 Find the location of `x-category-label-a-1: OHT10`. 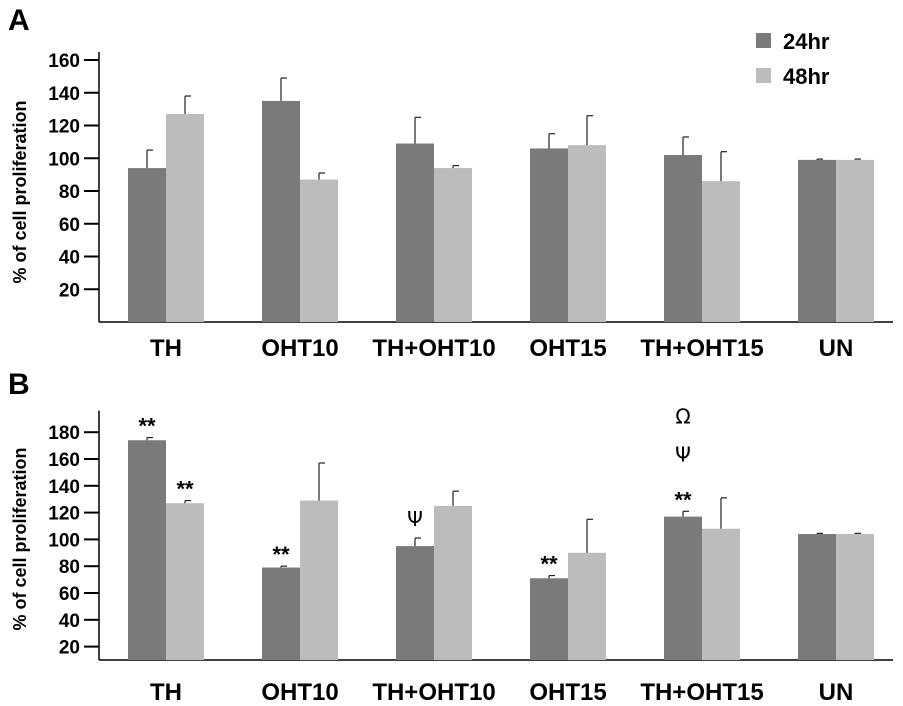

x-category-label-a-1: OHT10 is located at coordinates (299, 348).